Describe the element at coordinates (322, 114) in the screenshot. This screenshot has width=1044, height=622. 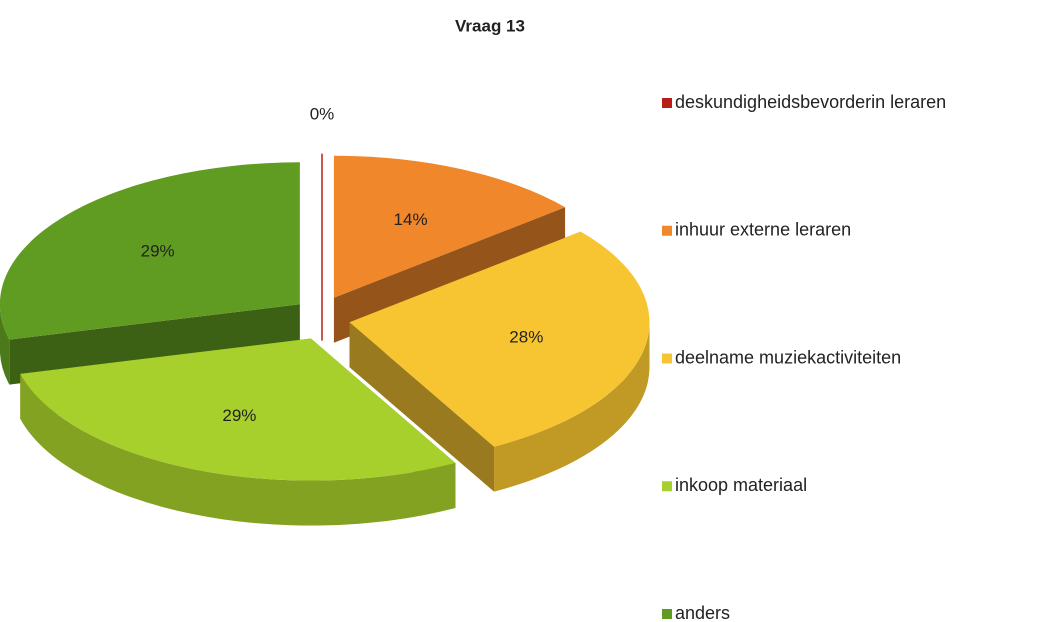
I see `data-label: 0%` at that location.